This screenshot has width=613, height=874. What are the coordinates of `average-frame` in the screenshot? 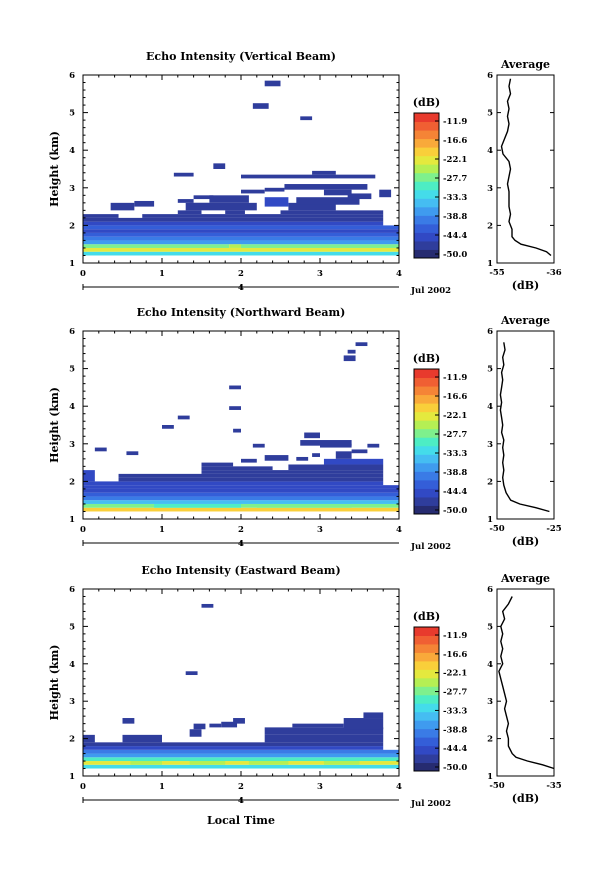 It's located at (525, 169).